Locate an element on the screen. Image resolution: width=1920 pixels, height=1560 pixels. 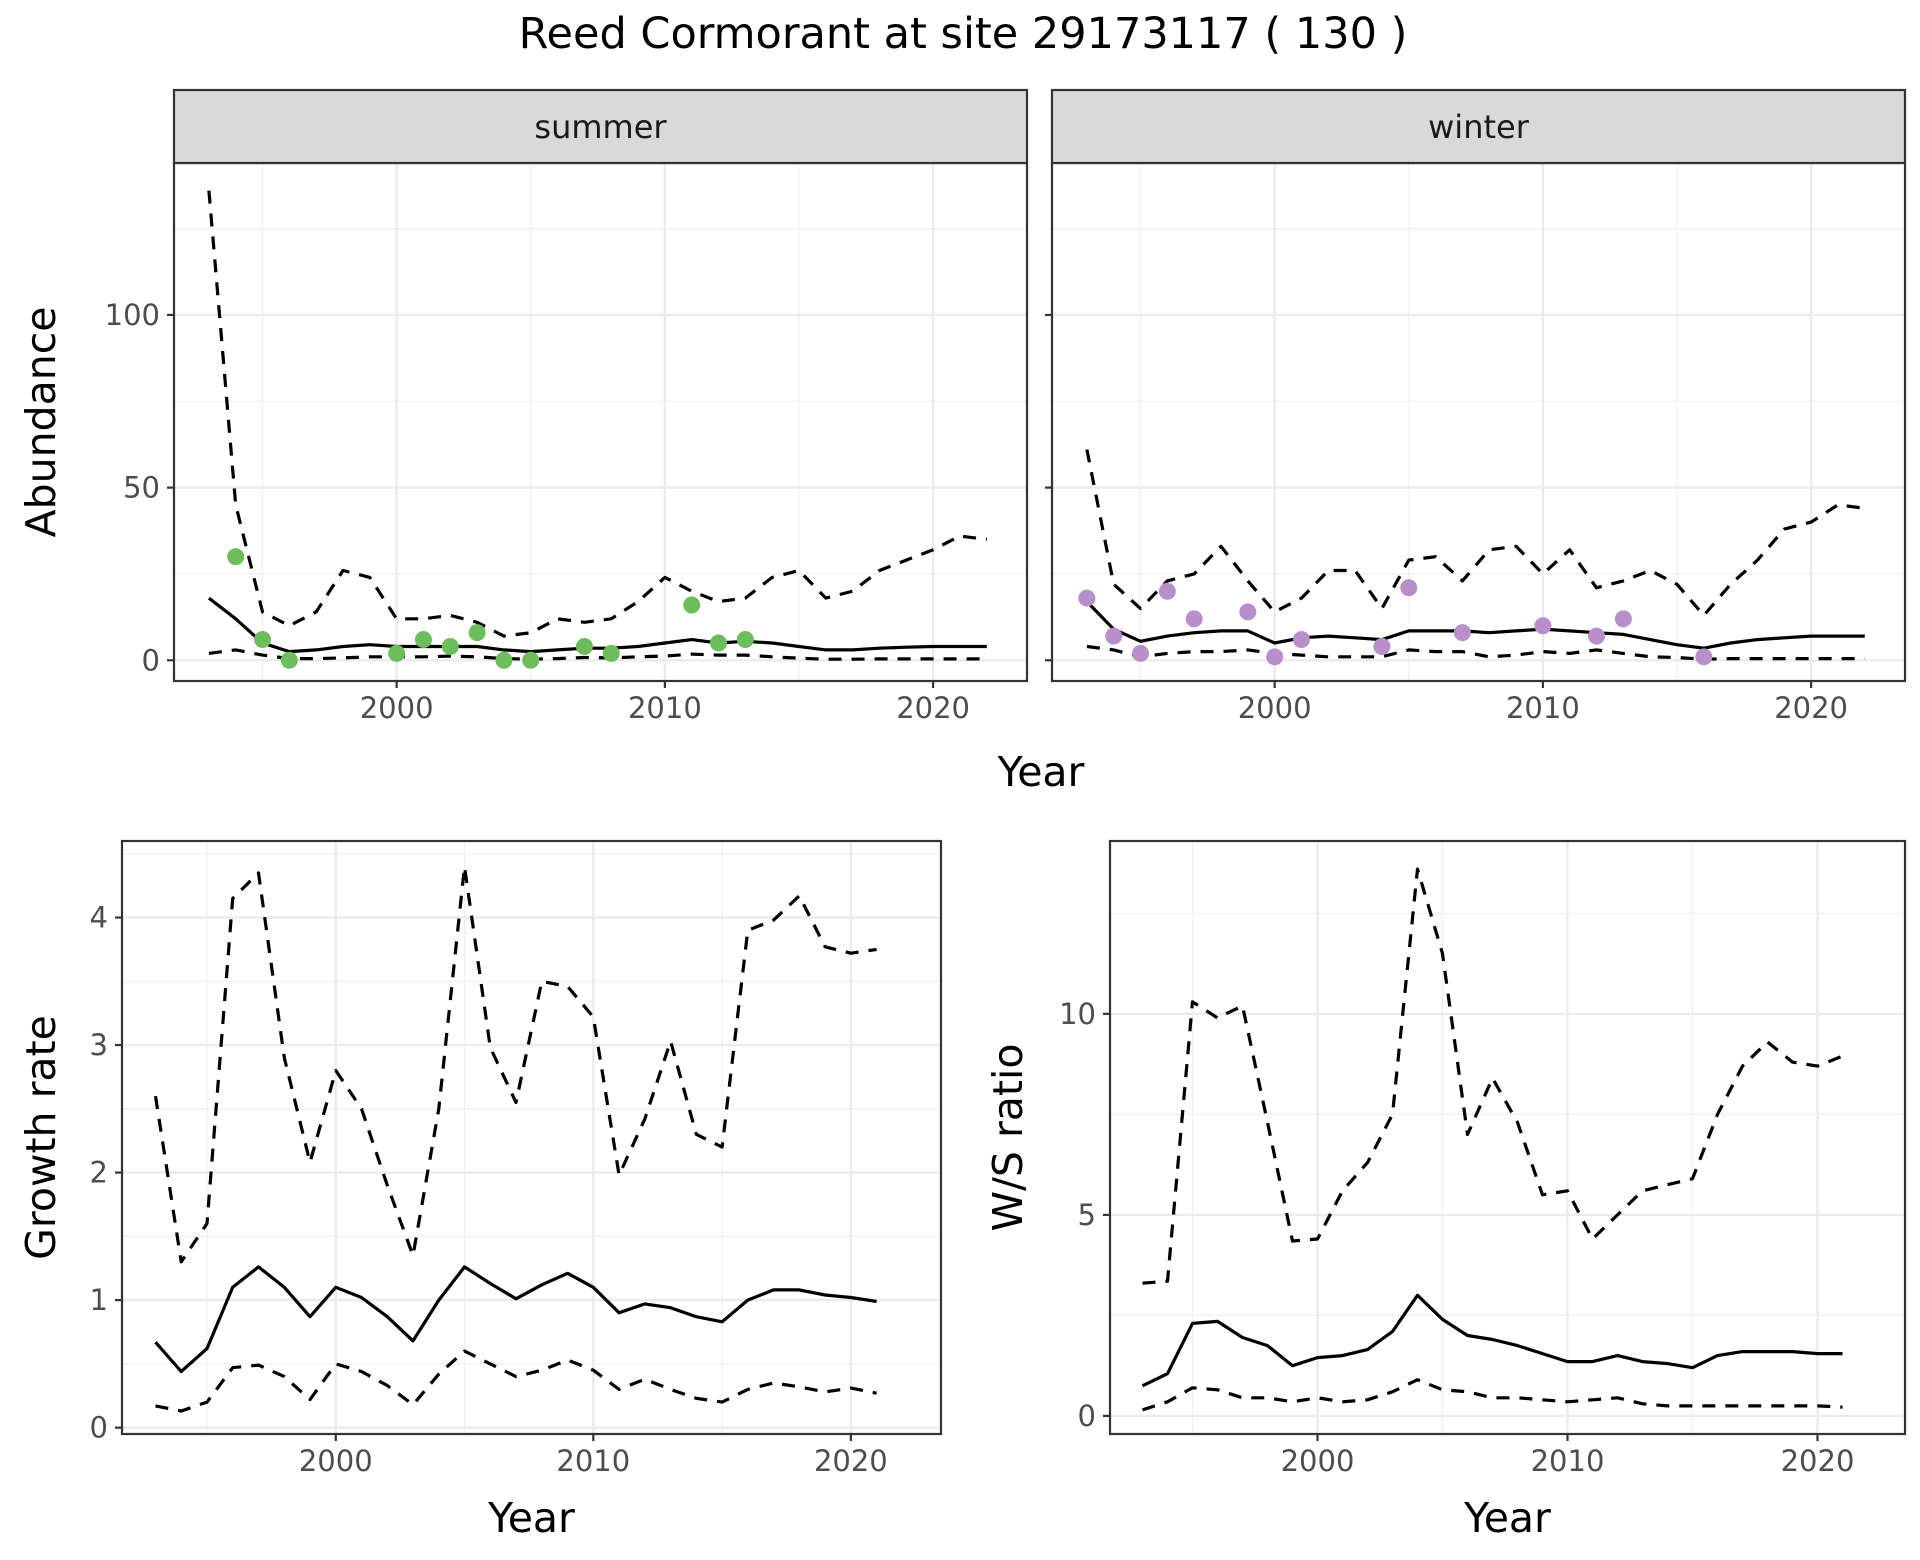
y-tick-label: 4 is located at coordinates (99, 918).